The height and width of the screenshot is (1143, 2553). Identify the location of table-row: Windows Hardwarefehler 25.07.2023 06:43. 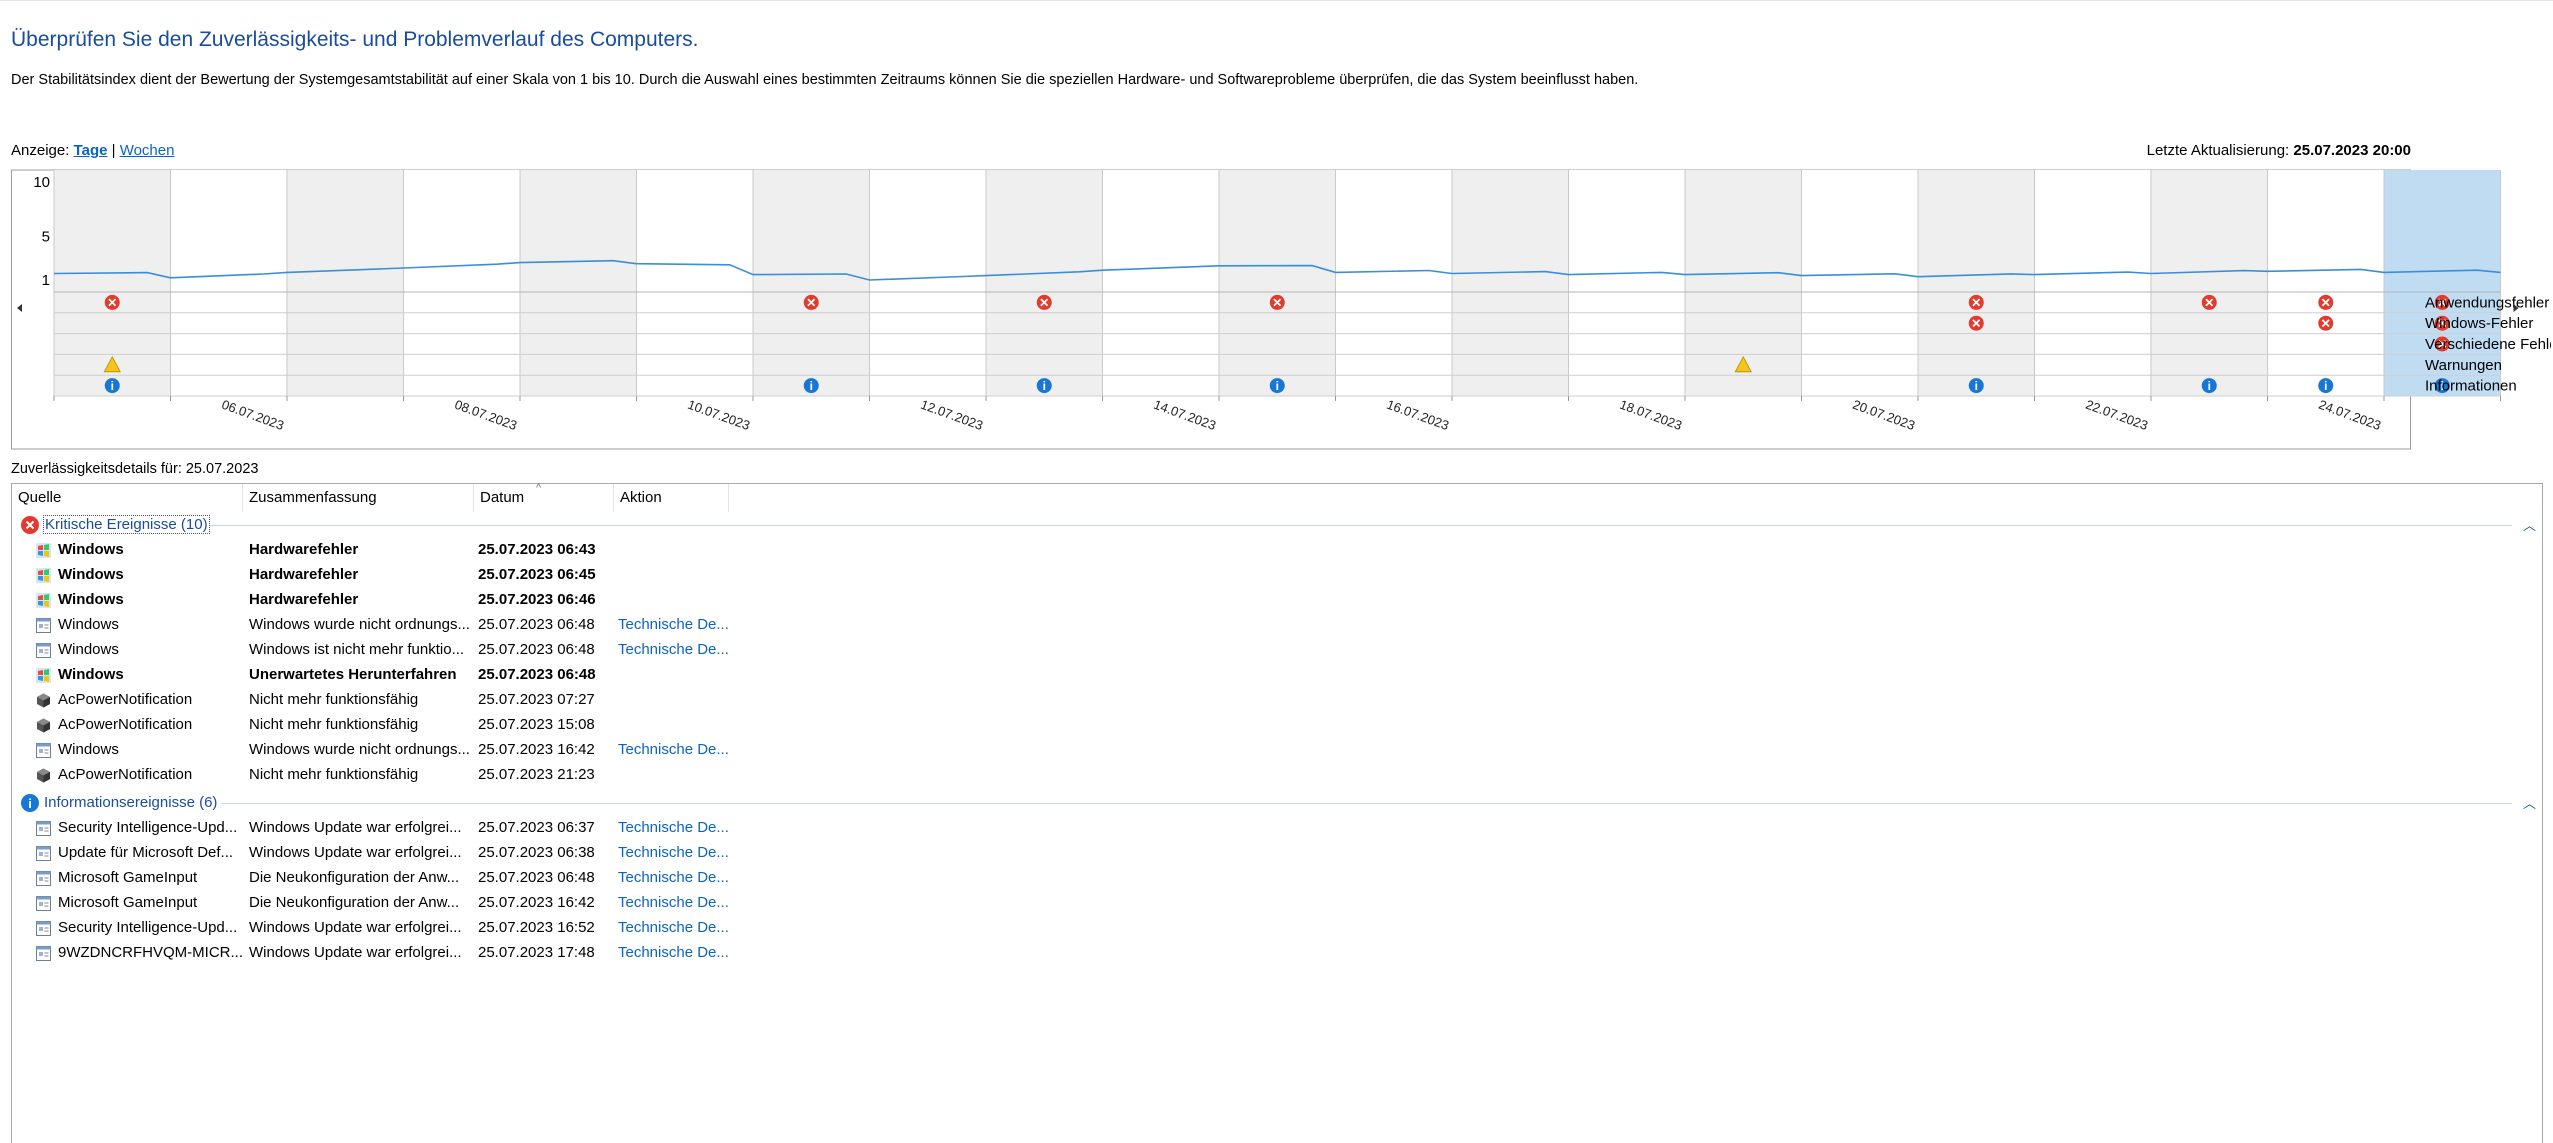
(1277, 550).